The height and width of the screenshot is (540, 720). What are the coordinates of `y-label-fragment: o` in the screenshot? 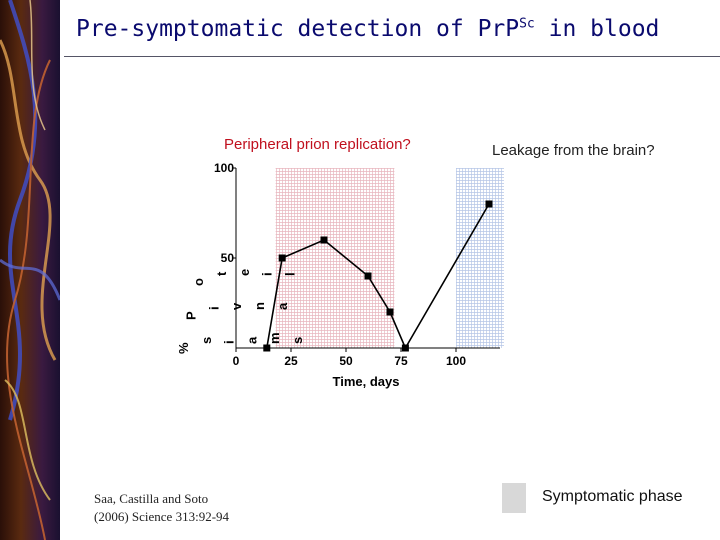 It's located at (198, 282).